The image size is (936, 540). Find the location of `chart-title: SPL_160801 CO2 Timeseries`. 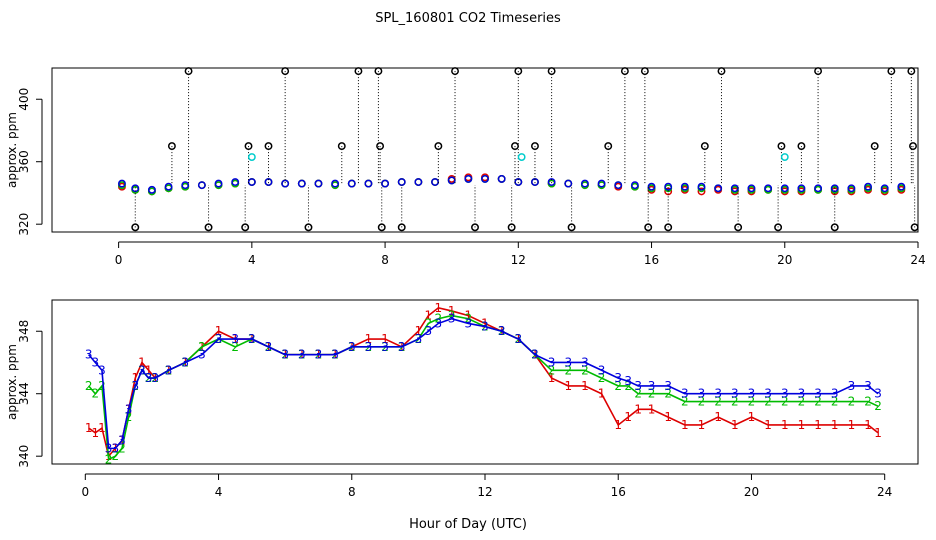

chart-title: SPL_160801 CO2 Timeseries is located at coordinates (468, 18).